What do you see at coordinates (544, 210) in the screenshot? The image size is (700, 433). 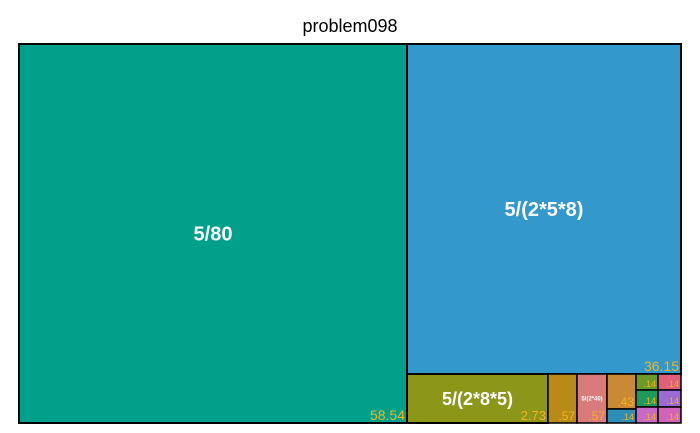 I see `tile-label-2: 5/(2*5*8)` at bounding box center [544, 210].